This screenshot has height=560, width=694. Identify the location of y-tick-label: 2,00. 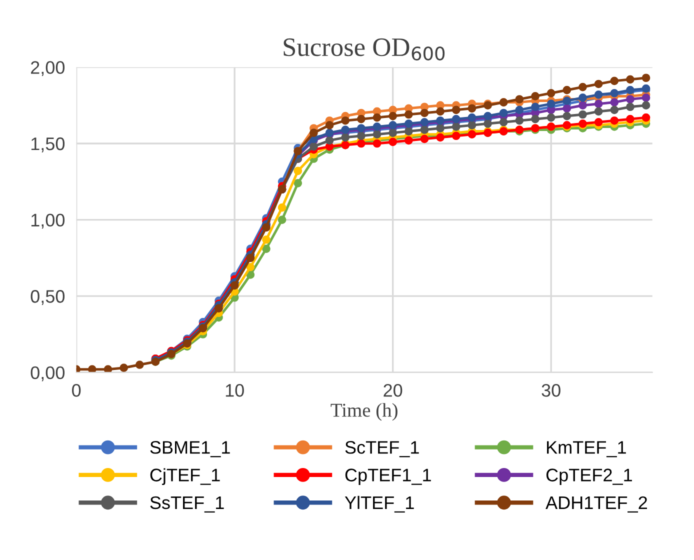
(48, 68).